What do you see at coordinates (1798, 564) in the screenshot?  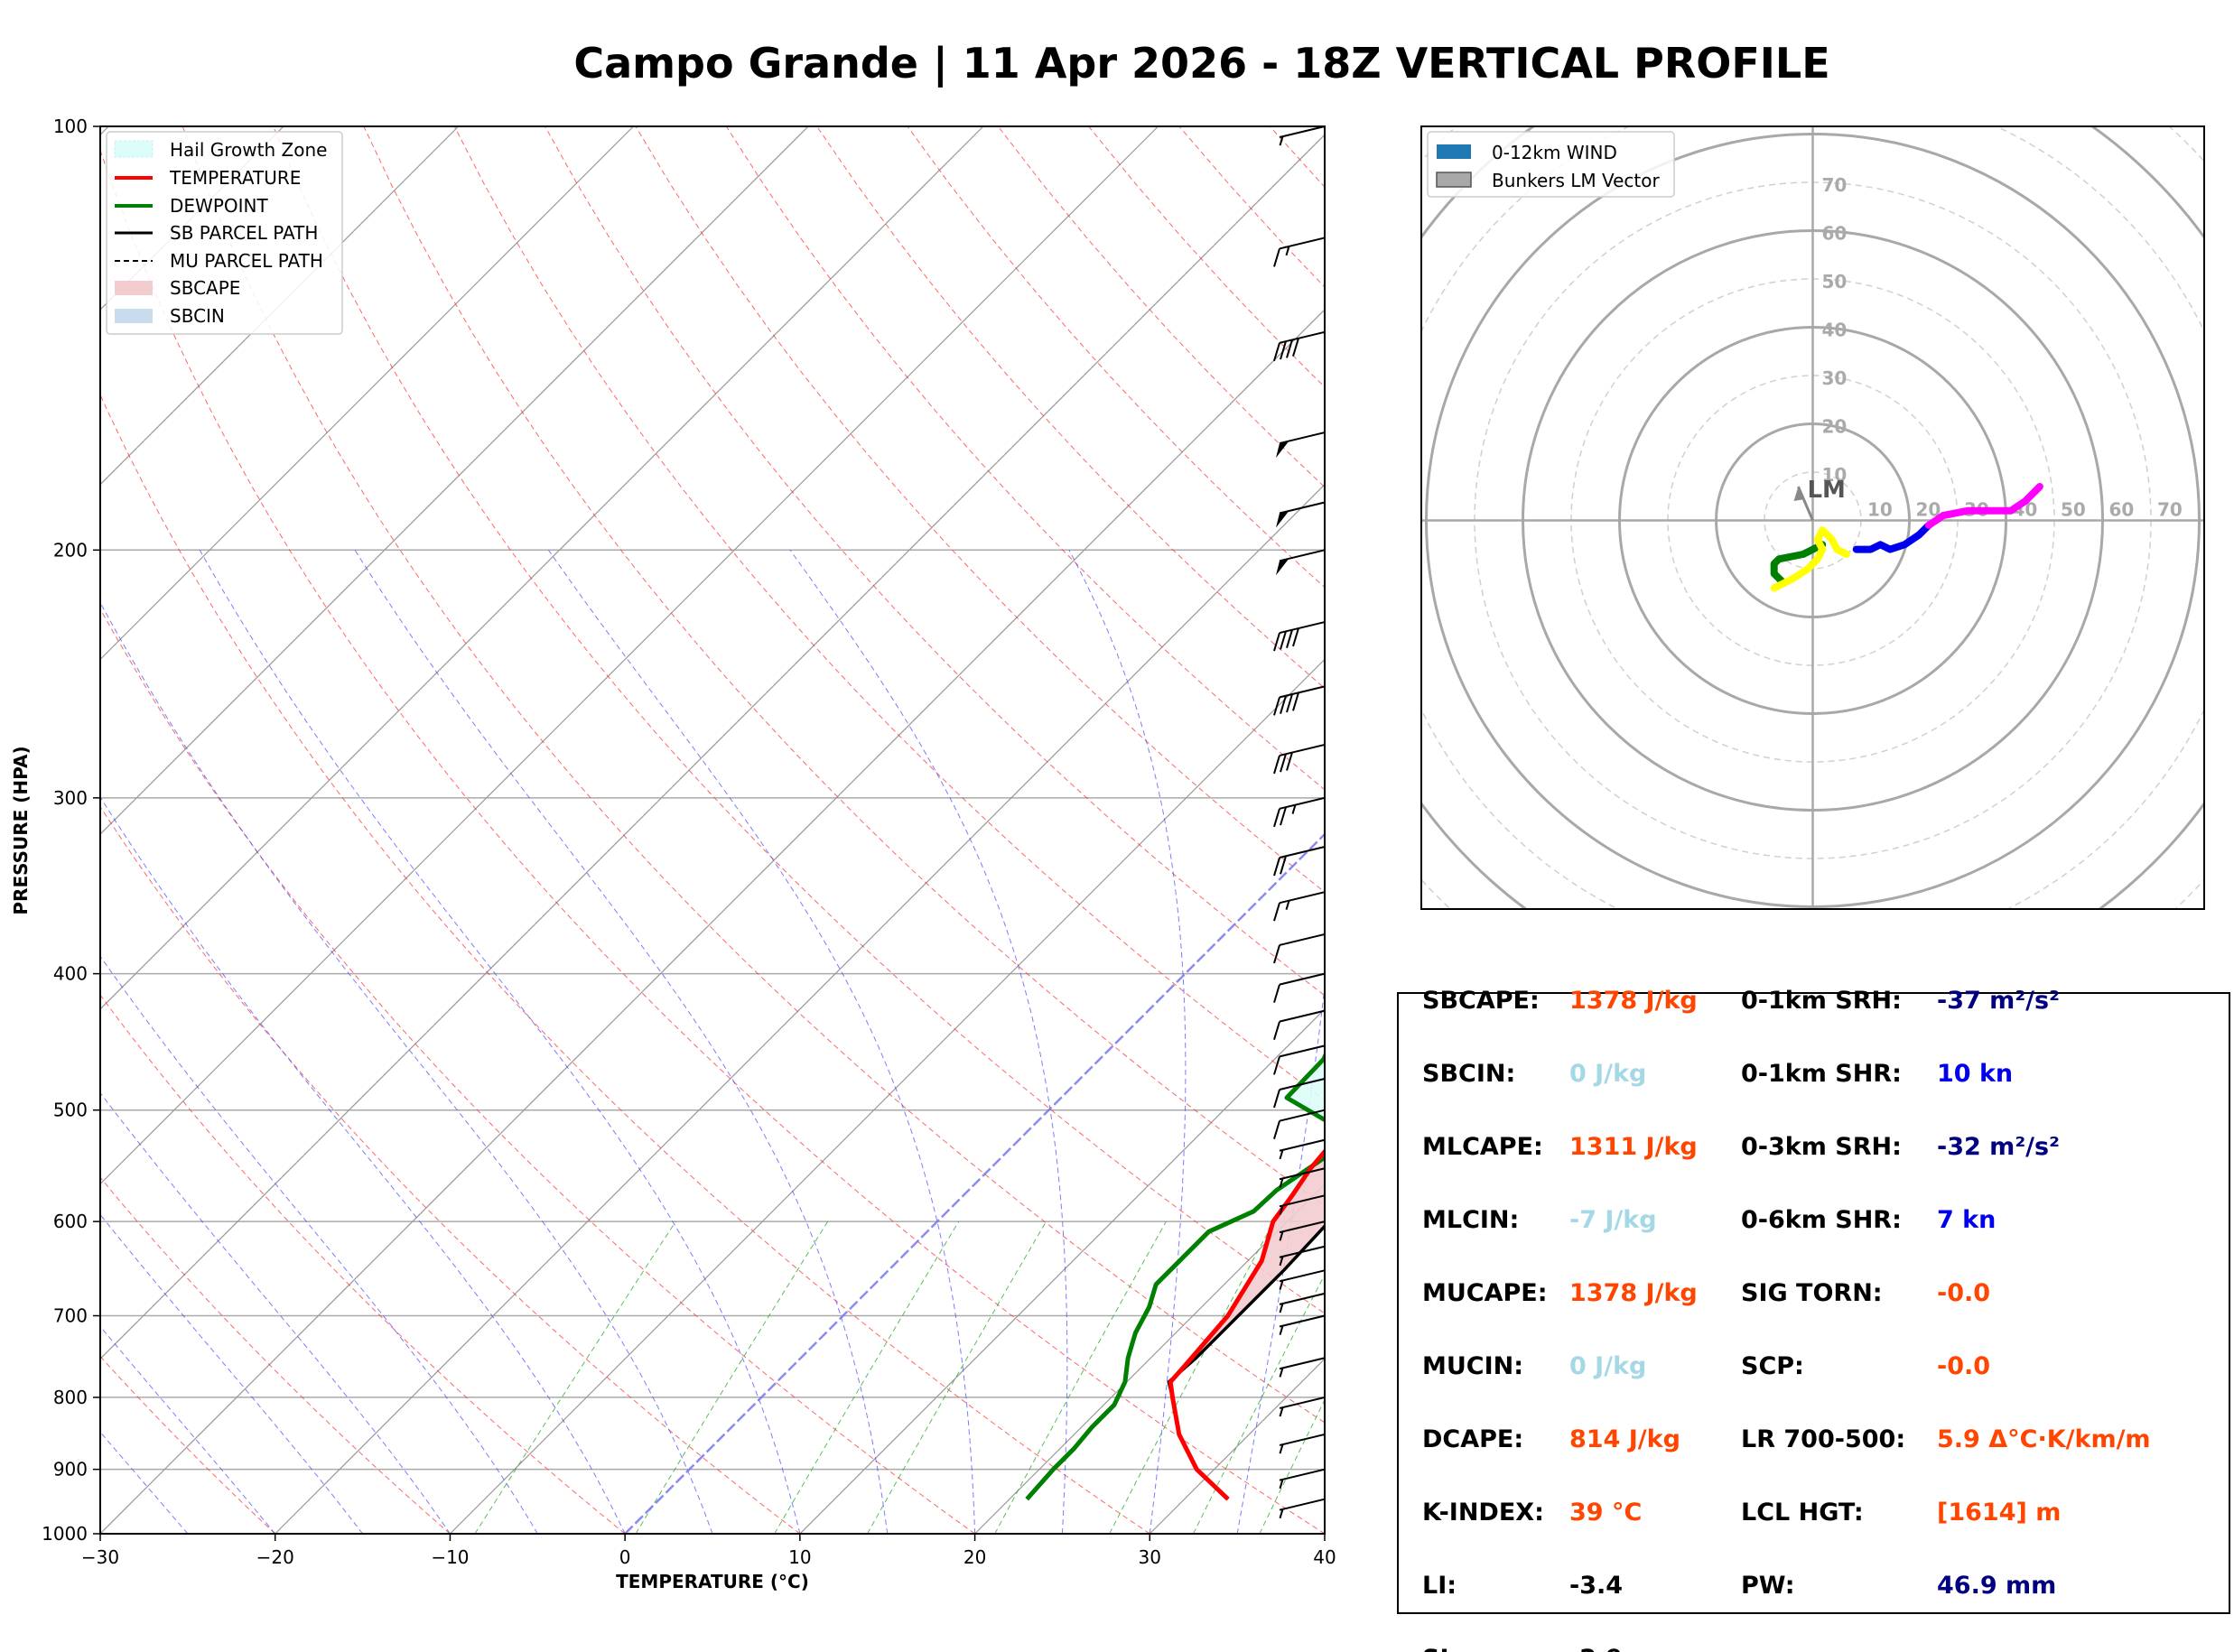 I see `hodograph-trace` at bounding box center [1798, 564].